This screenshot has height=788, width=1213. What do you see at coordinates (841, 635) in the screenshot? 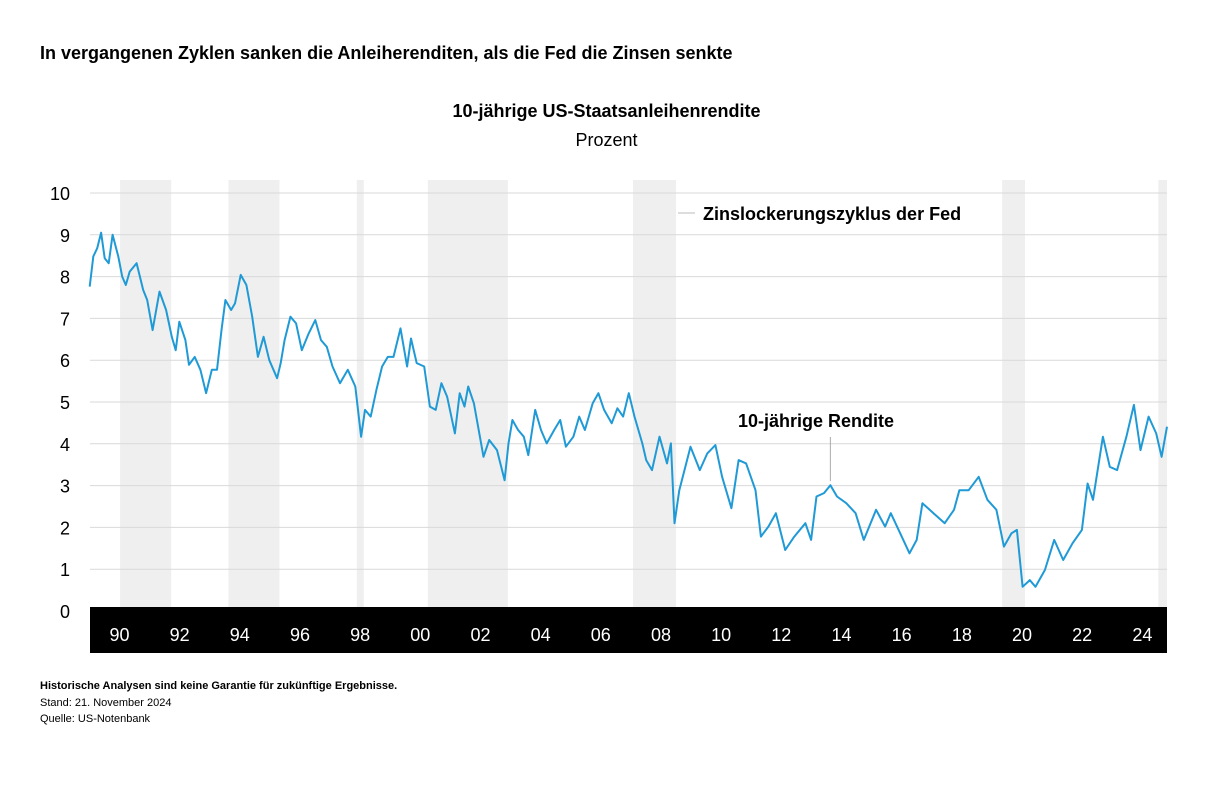
I see `x-tick-label: 14` at bounding box center [841, 635].